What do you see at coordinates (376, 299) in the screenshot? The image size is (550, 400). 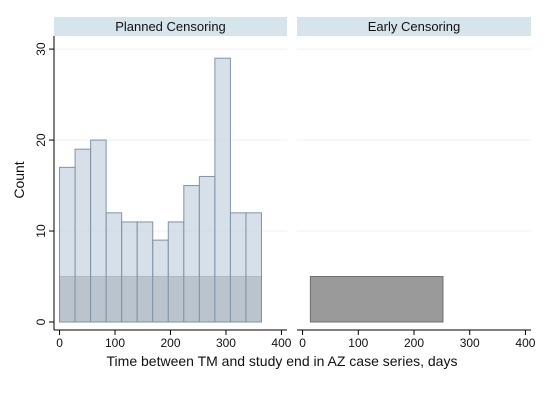 I see `range-bar` at bounding box center [376, 299].